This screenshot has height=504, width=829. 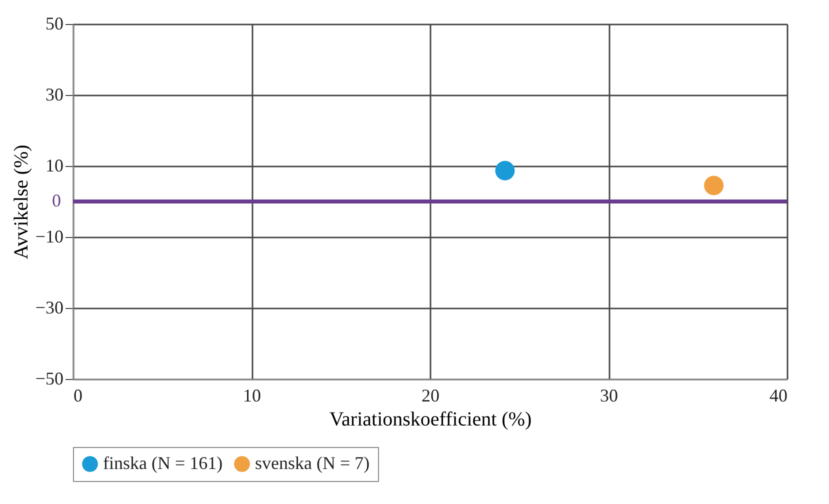 I want to click on x-axis-title: Variationskoefficient (%), so click(x=430, y=419).